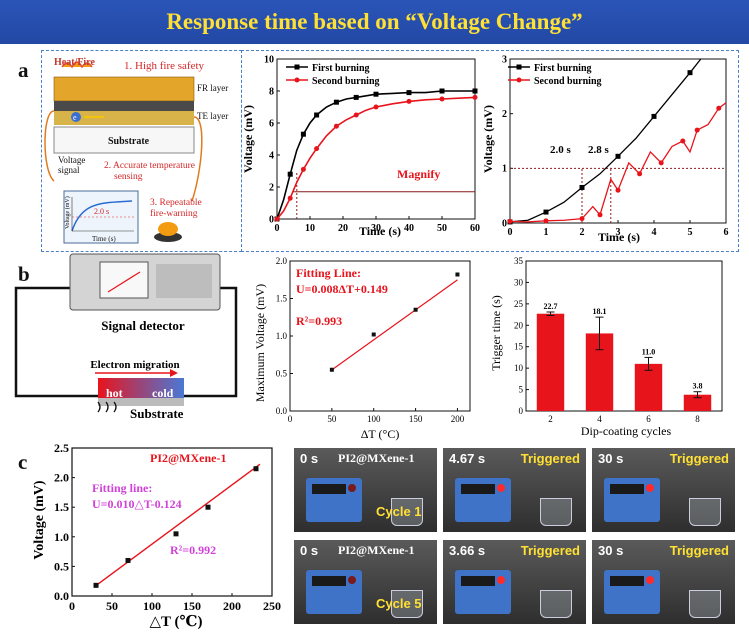  I want to click on chart1-annotation-2: 2.8 s, so click(599, 150).